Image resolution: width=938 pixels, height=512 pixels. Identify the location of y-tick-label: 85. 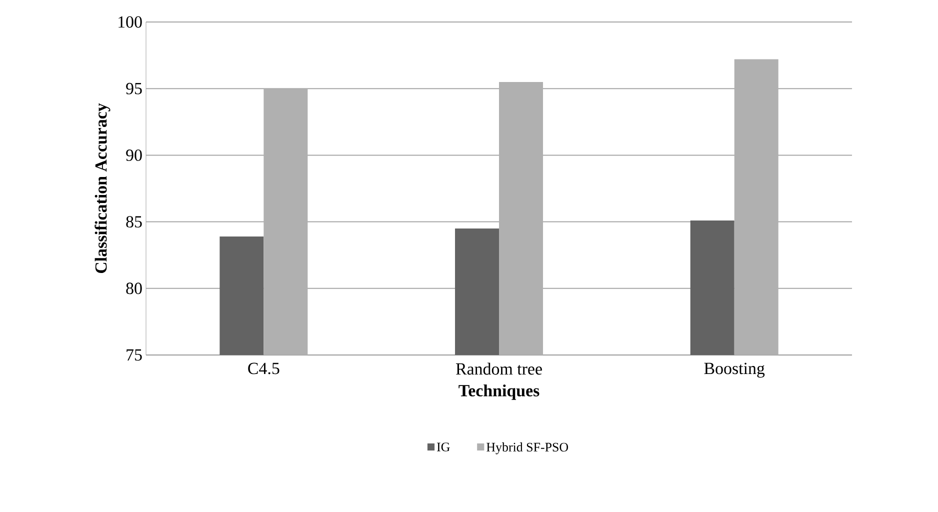
(134, 222).